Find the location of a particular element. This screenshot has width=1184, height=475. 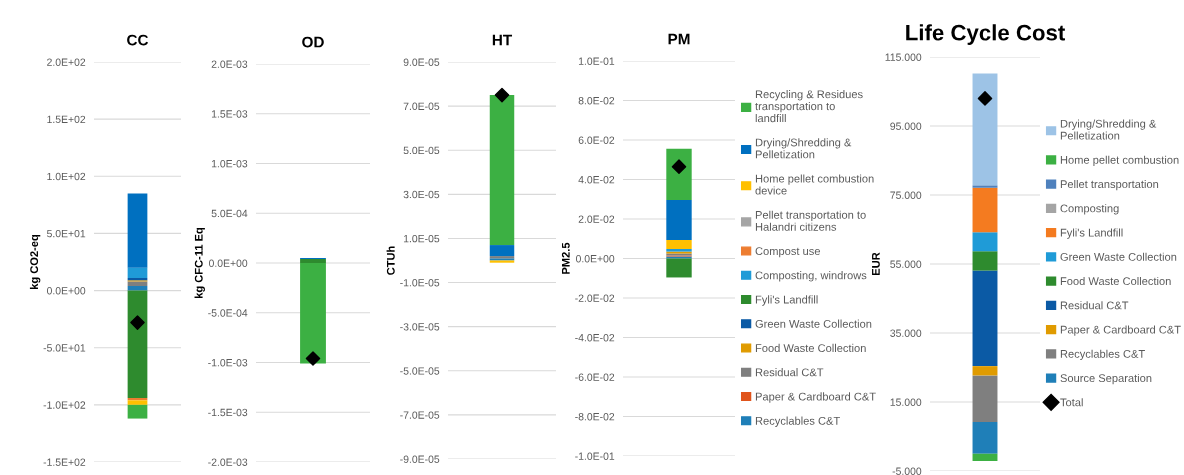

y-tick-label: -1.5E+02 is located at coordinates (64, 462).